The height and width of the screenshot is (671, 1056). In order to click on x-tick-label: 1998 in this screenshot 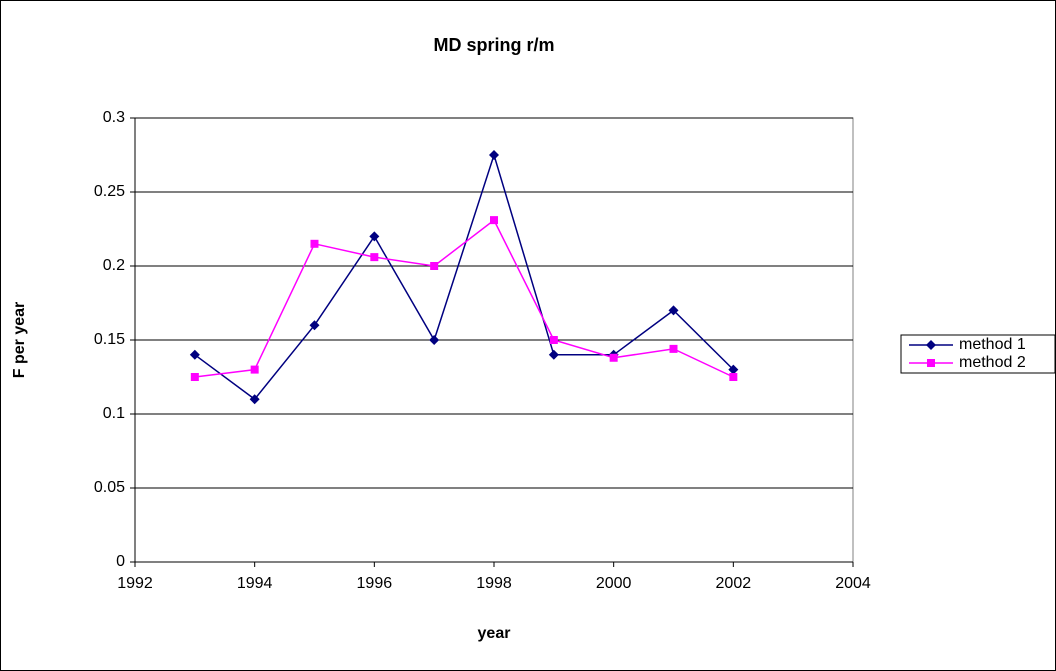, I will do `click(494, 583)`.